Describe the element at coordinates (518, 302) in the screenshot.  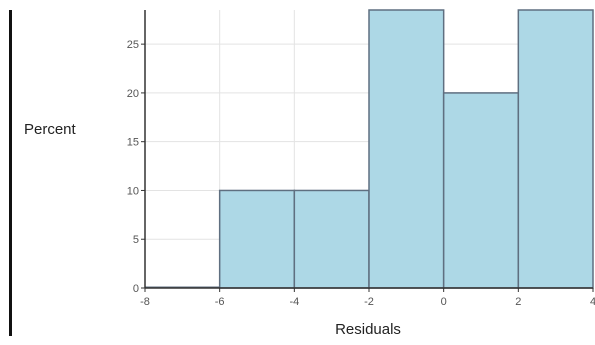
I see `x-tick-label: 2` at that location.